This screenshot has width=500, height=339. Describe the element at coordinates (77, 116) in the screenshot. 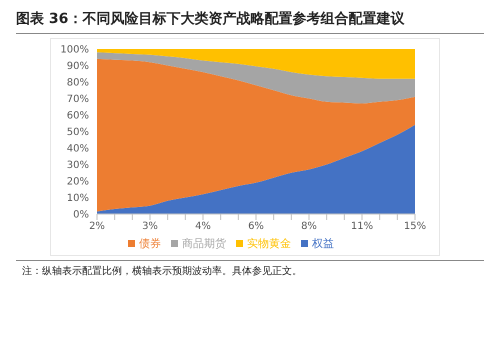

I see `y-tick-label: 60%` at that location.